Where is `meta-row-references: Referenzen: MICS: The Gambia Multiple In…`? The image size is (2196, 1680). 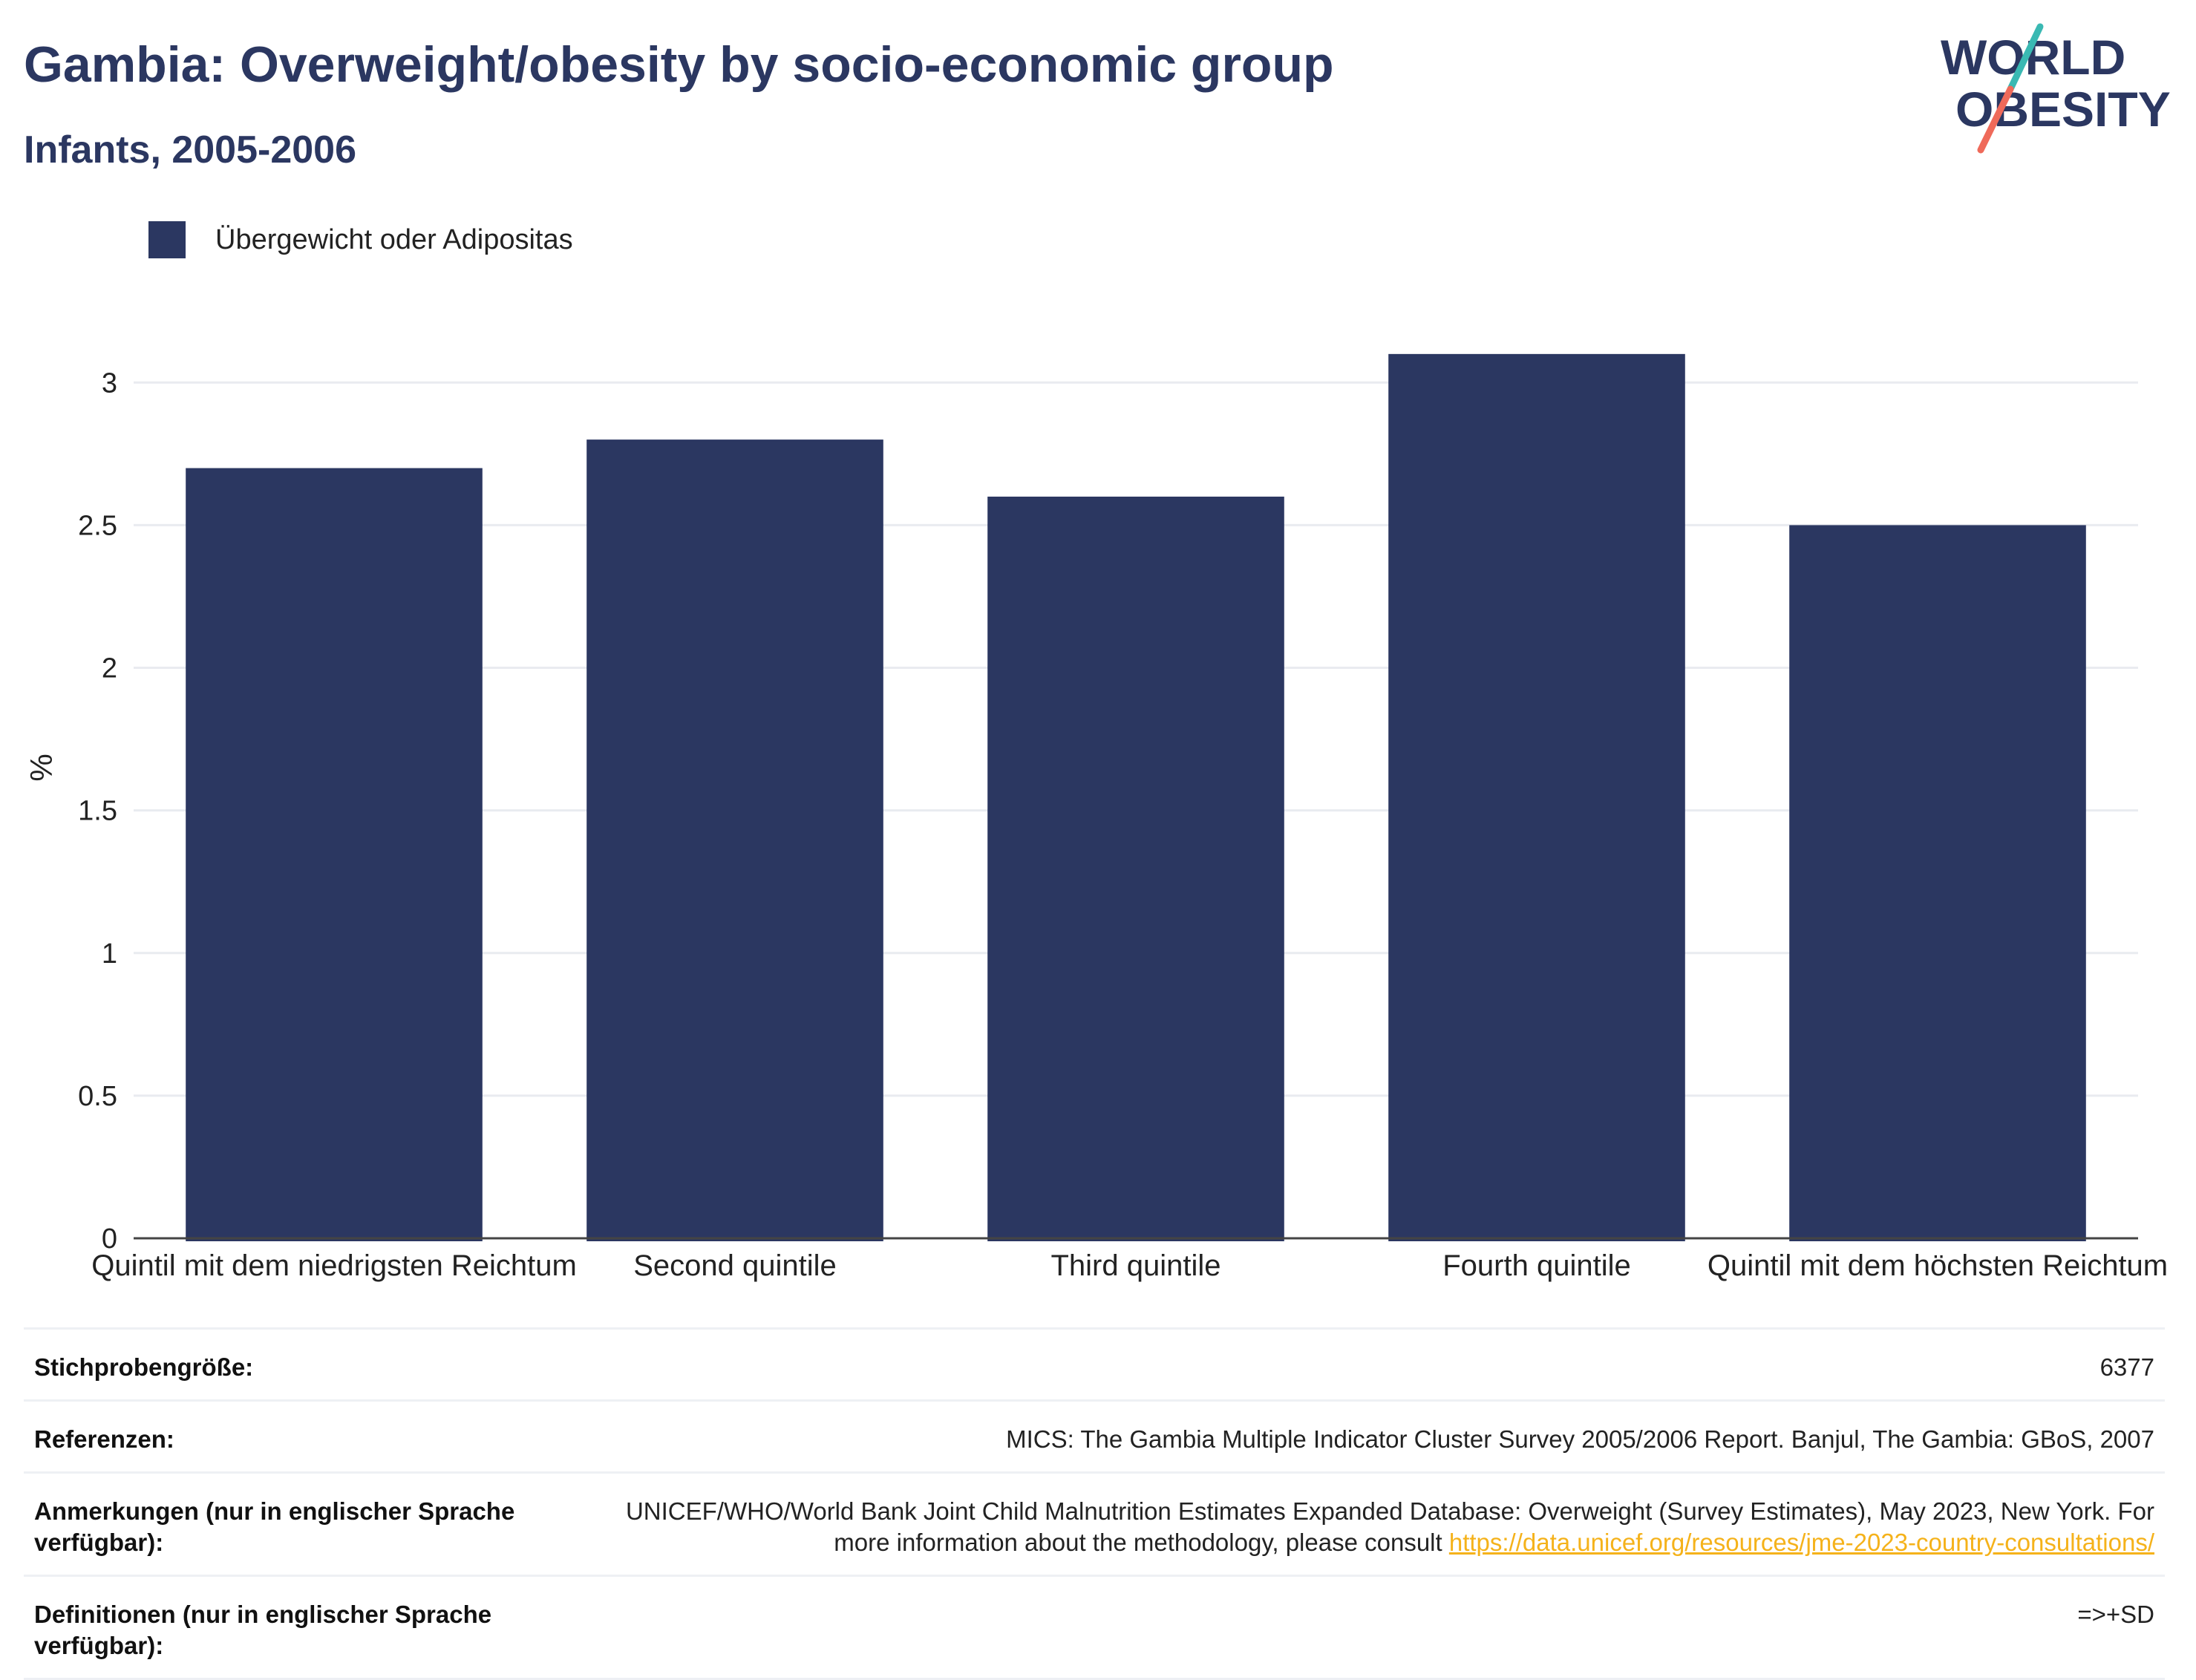
meta-row-references: Referenzen: MICS: The Gambia Multiple In… is located at coordinates (1094, 1435).